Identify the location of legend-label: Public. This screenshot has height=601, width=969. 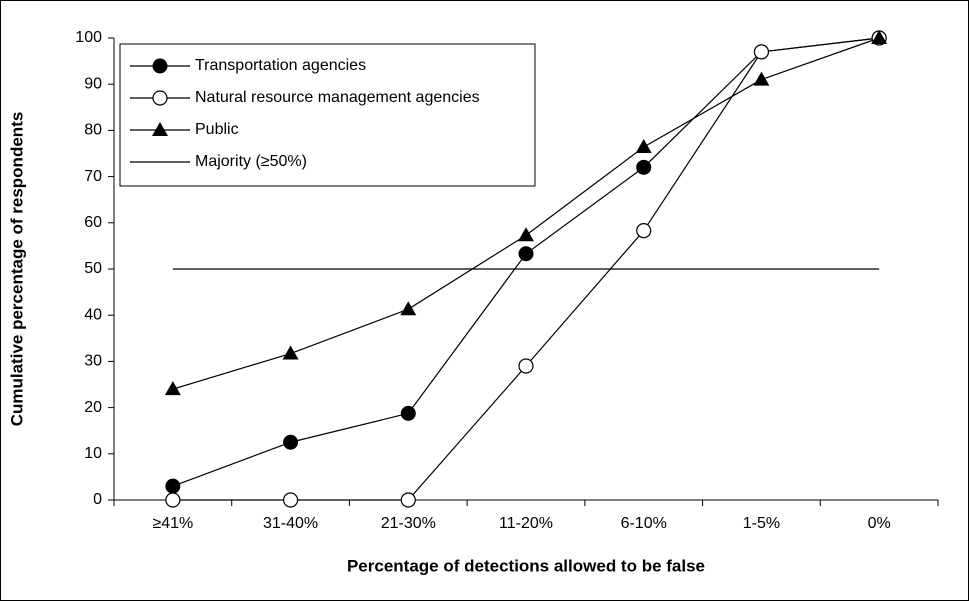
(217, 129).